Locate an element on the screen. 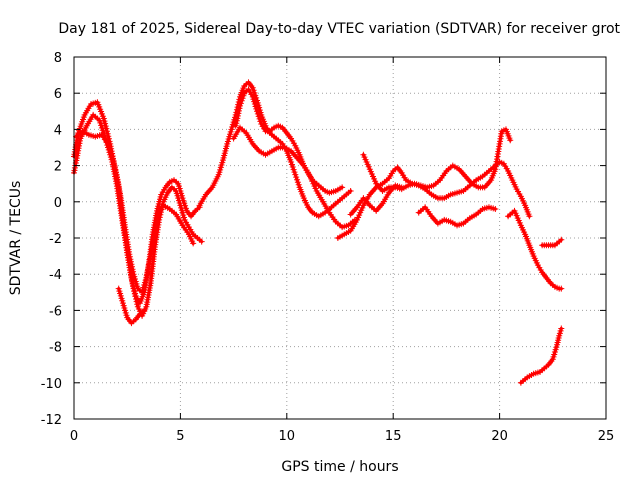 The height and width of the screenshot is (480, 640). y-tick-label: -10 is located at coordinates (51, 384).